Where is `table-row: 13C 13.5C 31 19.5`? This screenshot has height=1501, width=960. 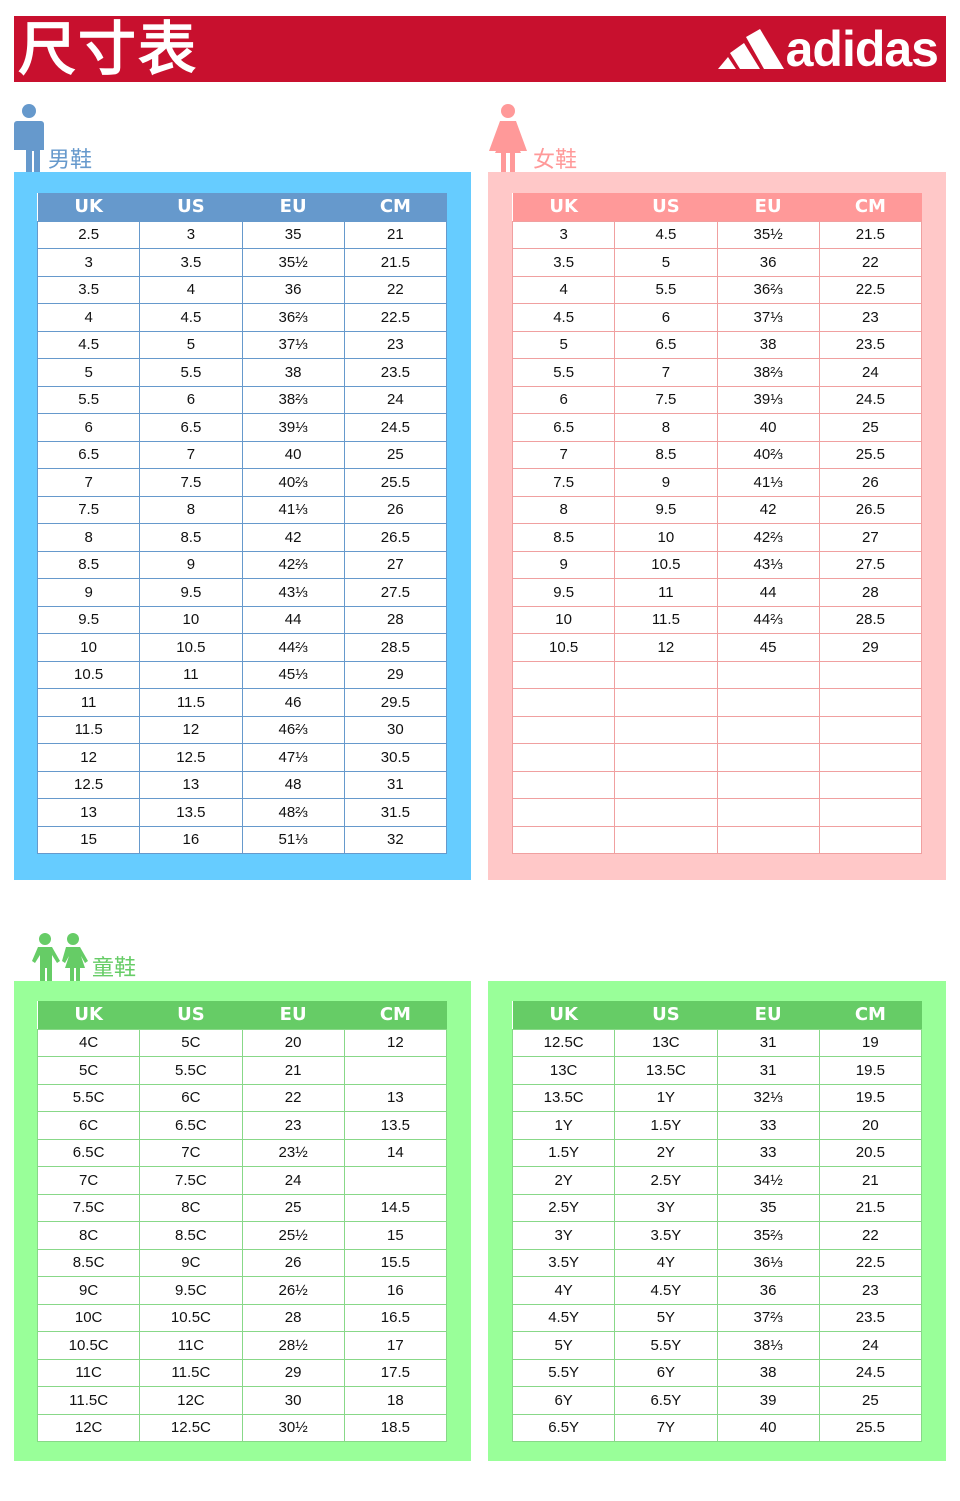
table-row: 13C 13.5C 31 19.5 is located at coordinates (717, 1070).